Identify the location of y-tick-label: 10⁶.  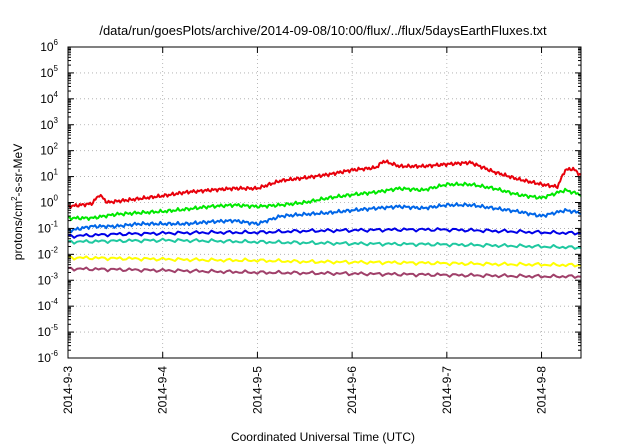
(49, 46).